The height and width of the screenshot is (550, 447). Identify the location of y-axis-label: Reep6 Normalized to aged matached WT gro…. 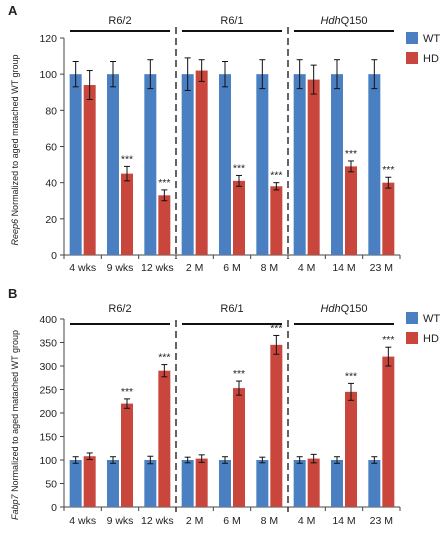
(15, 150).